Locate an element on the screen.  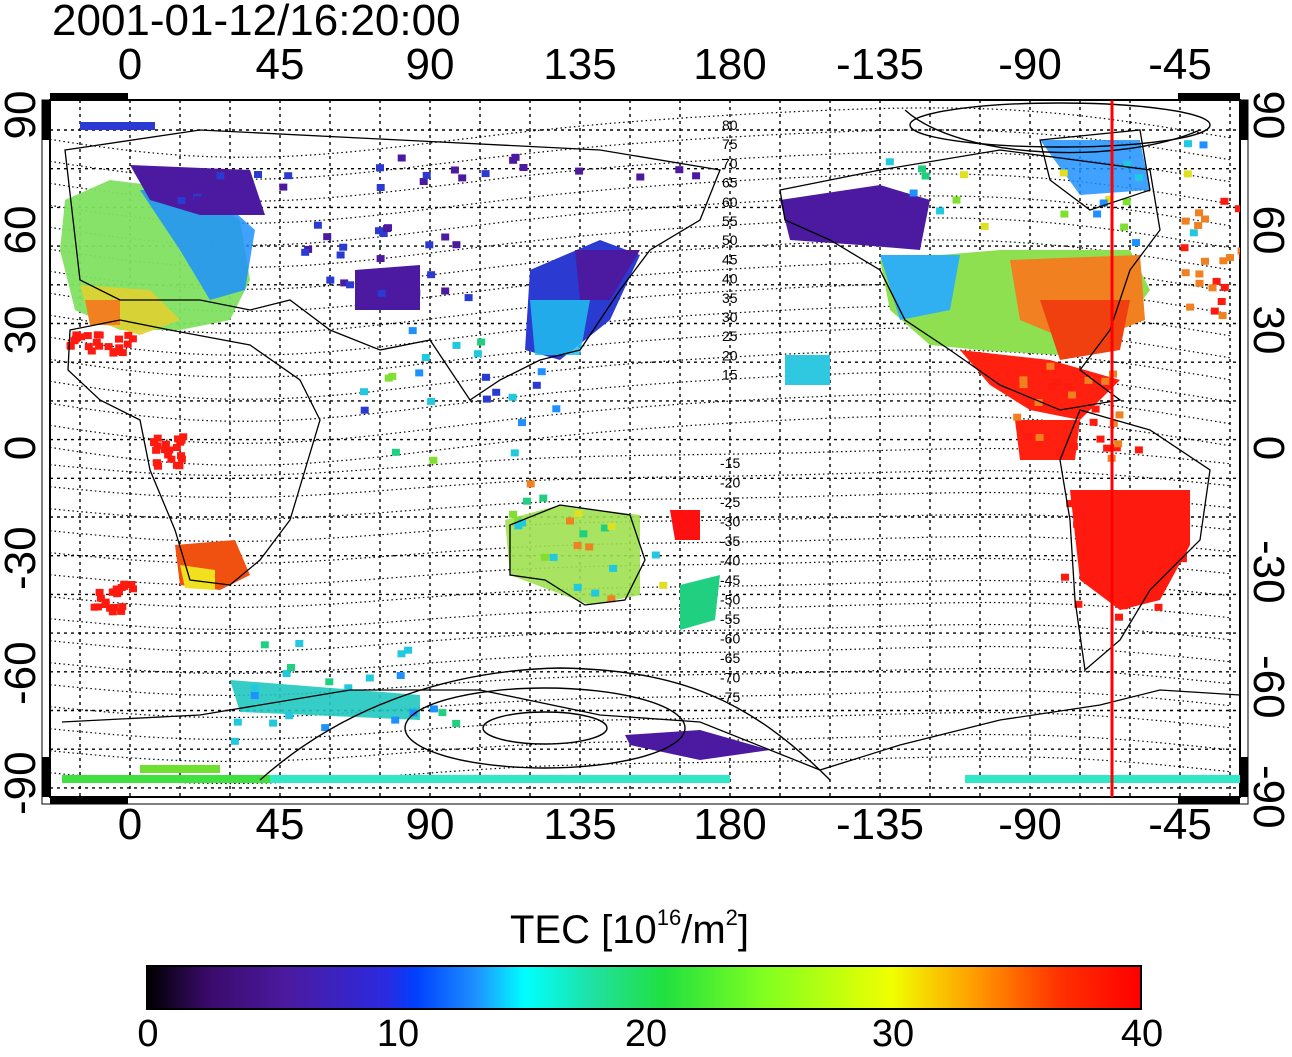
lat-tick-right: 60 is located at coordinates (1268, 230).